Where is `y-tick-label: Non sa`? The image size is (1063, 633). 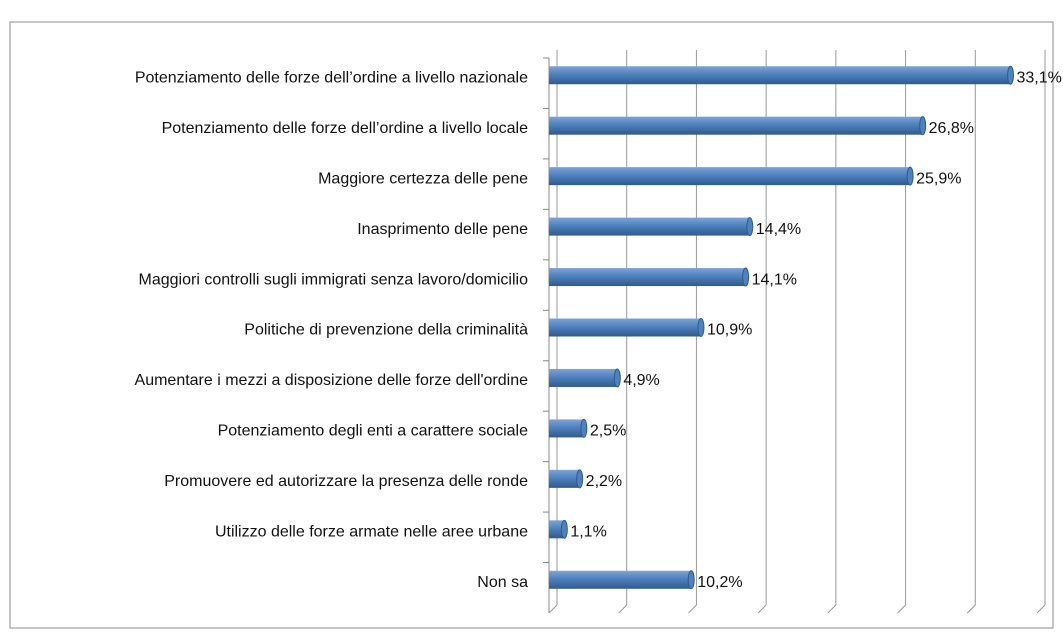 y-tick-label: Non sa is located at coordinates (502, 582).